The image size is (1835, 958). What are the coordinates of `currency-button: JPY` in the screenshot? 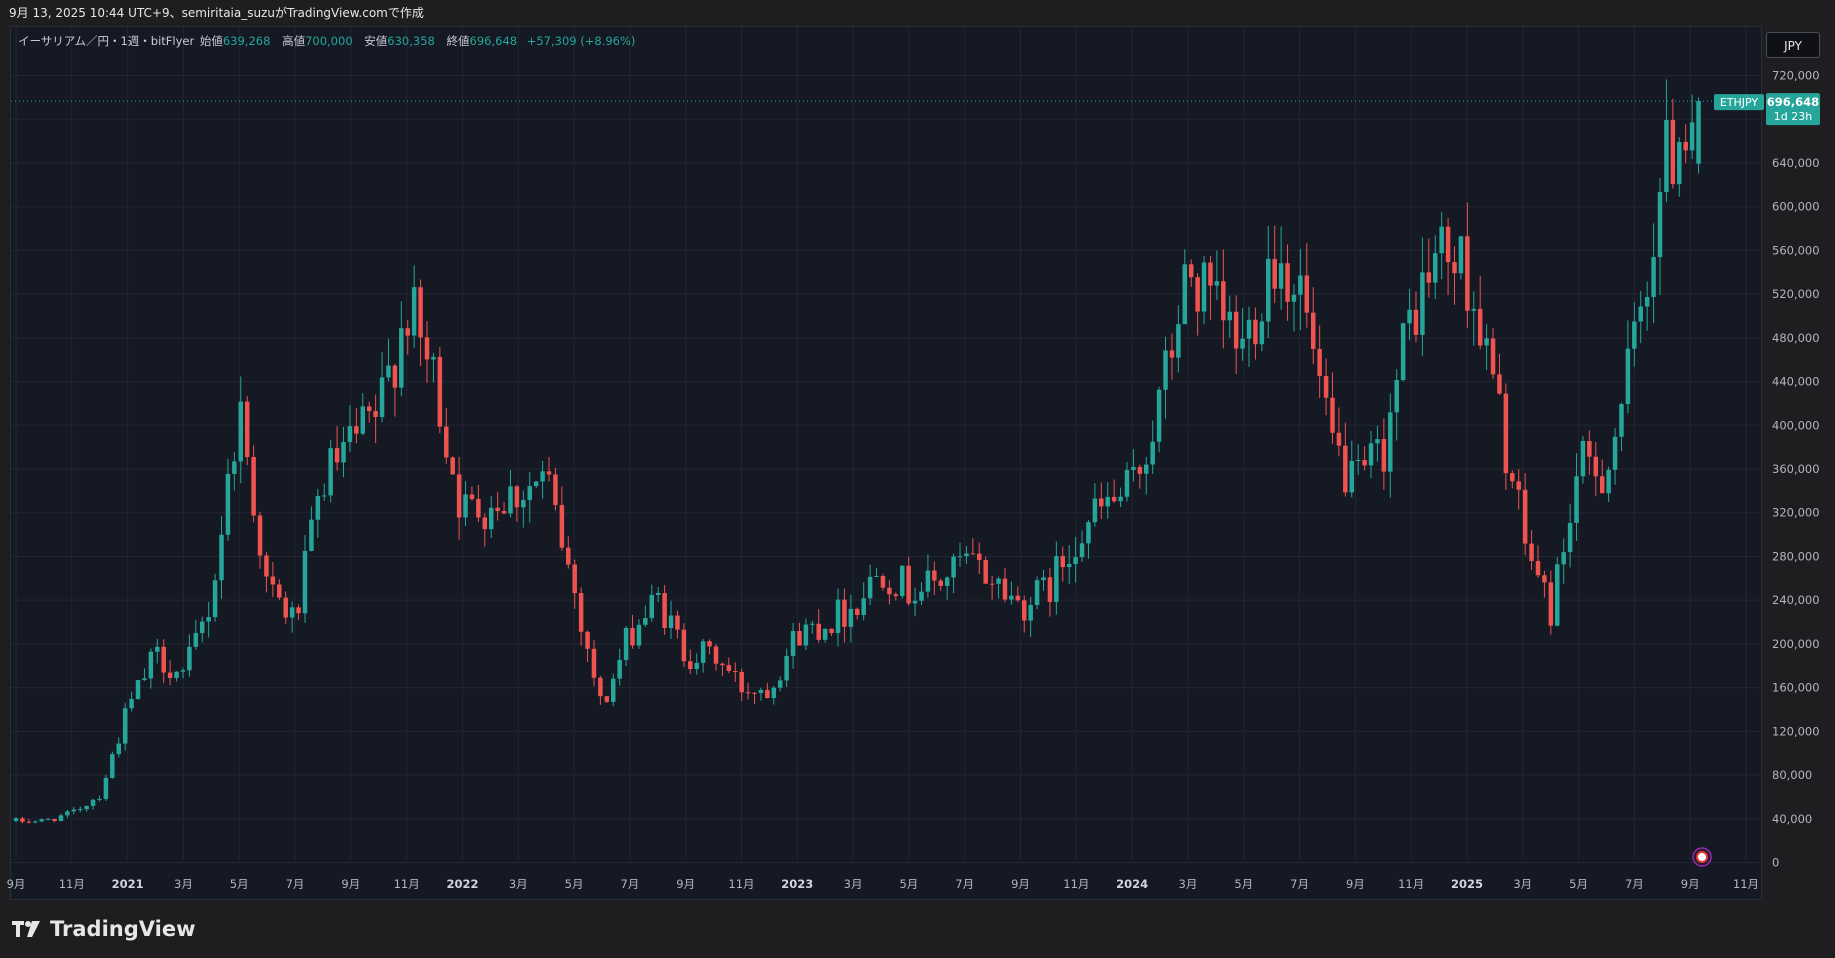 It's located at (1793, 45).